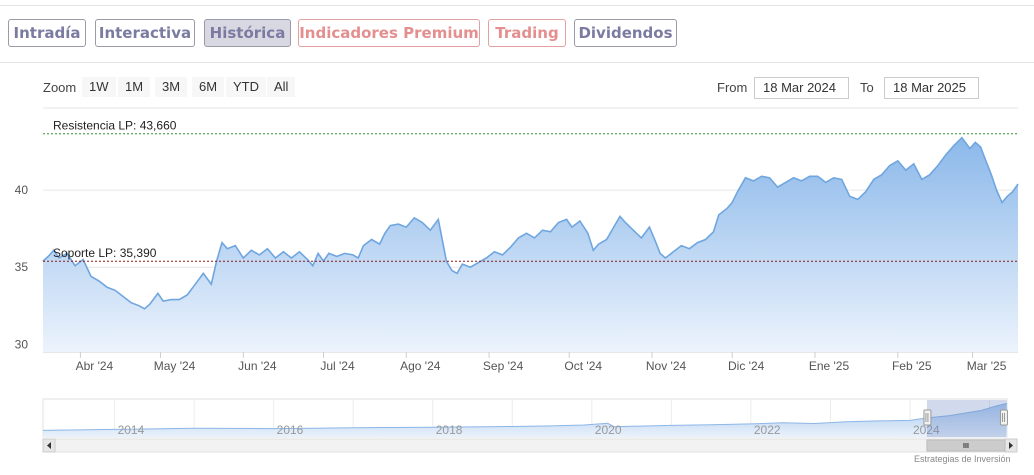 The height and width of the screenshot is (475, 1034). Describe the element at coordinates (257, 366) in the screenshot. I see `x-tick-label: Jun '24` at that location.